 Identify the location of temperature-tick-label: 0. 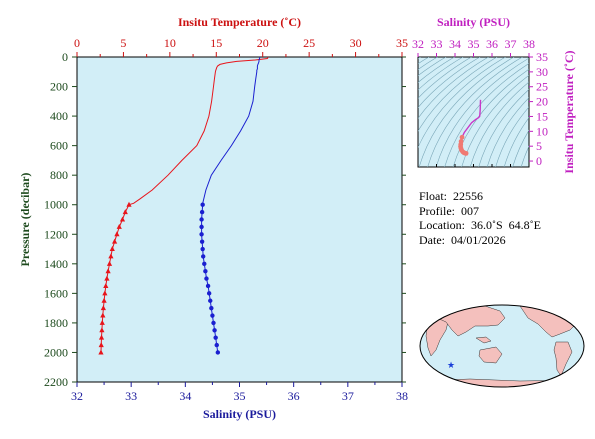
(77, 43).